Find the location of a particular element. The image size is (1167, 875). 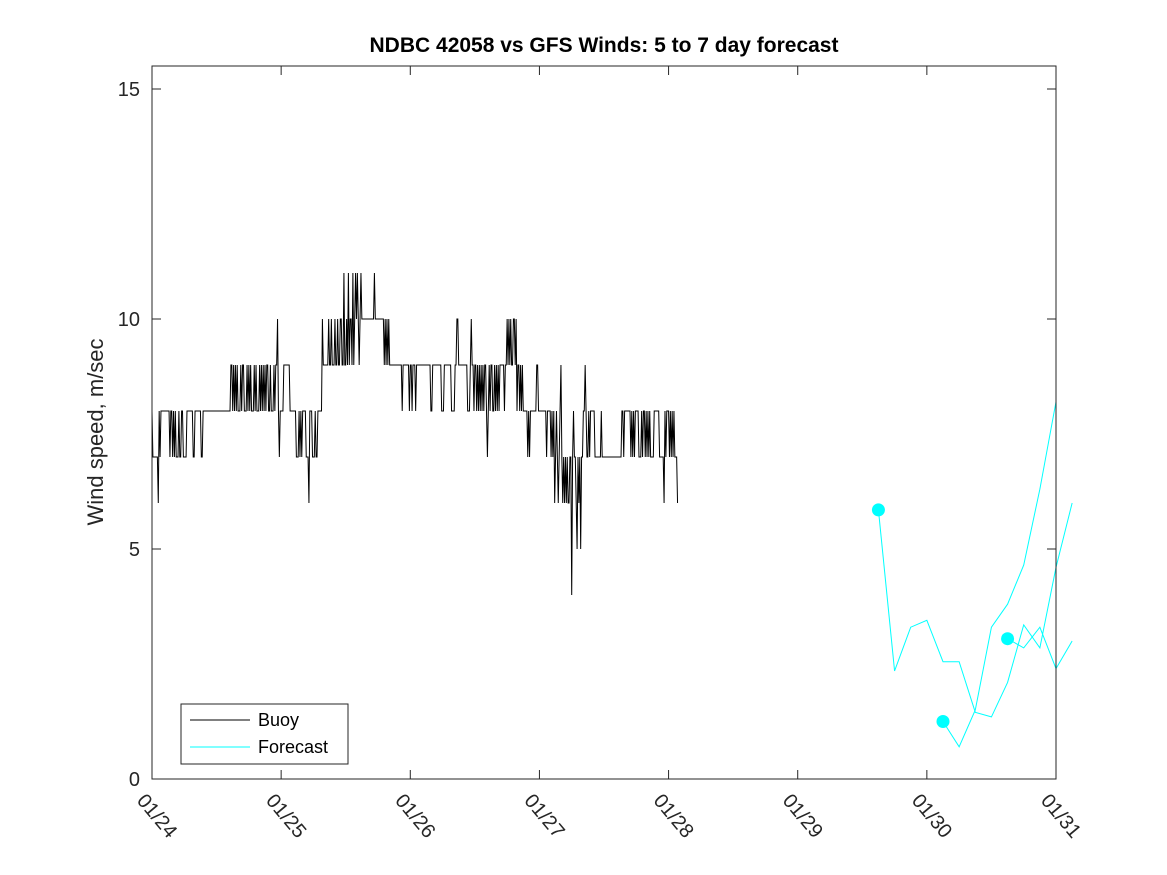

y-tick-label: 5 is located at coordinates (134, 550).